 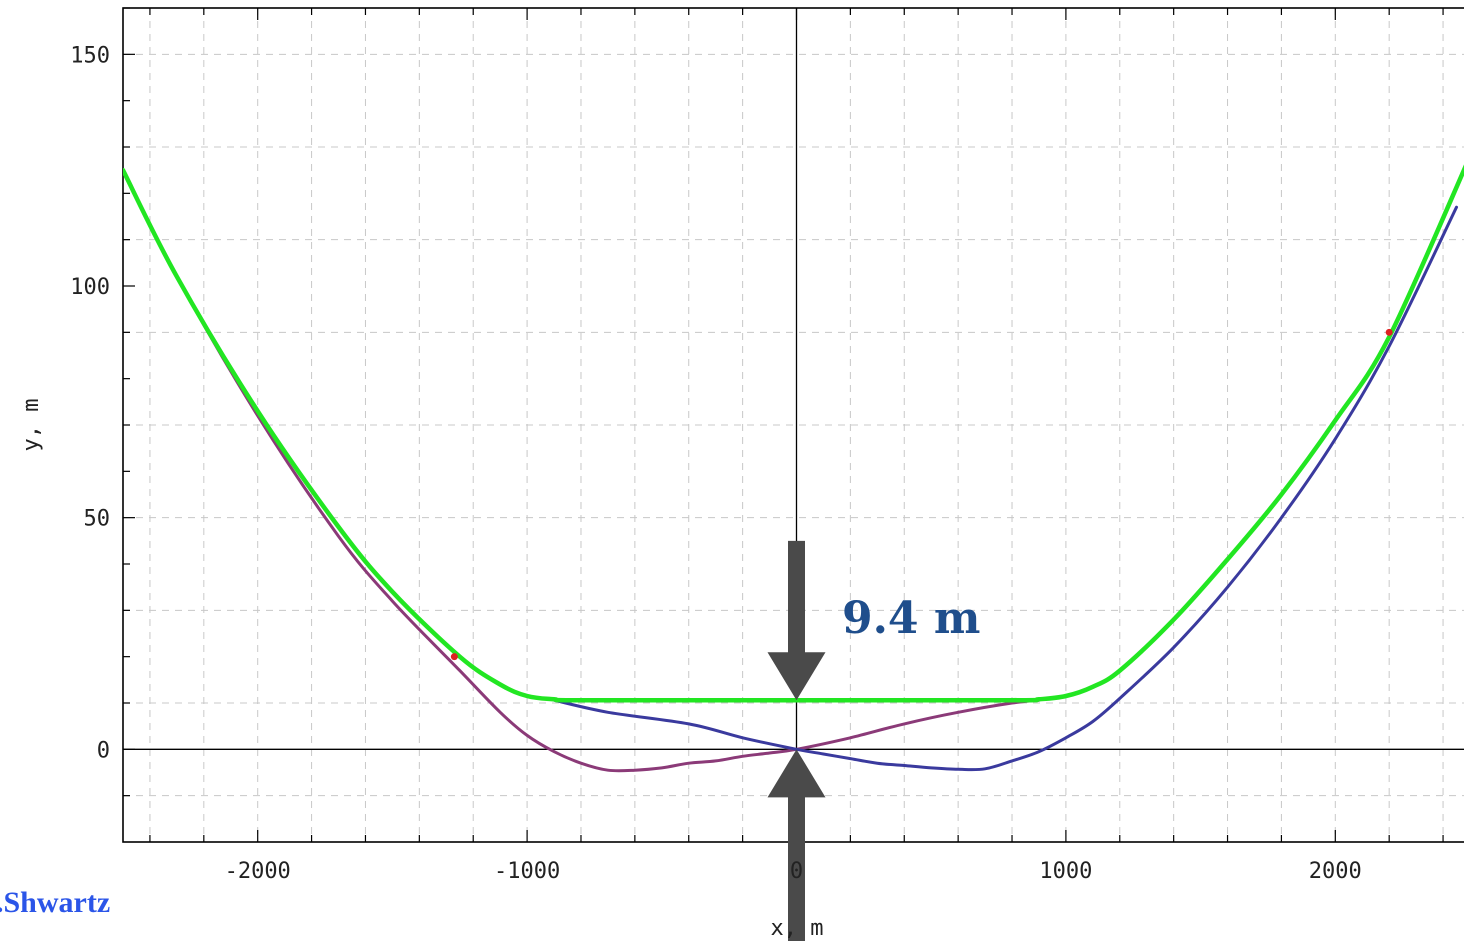 I want to click on x-tick-label: -1000, so click(x=527, y=871).